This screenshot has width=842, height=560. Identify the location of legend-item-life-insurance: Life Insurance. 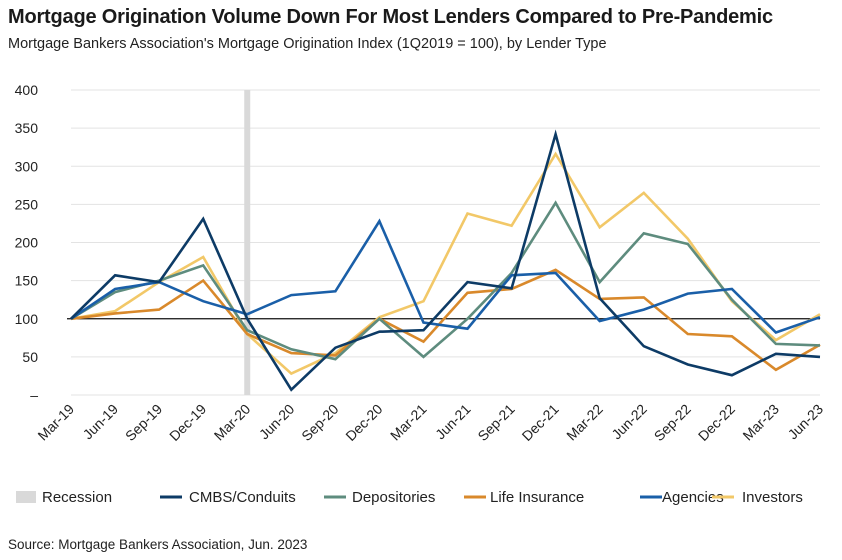
(524, 497).